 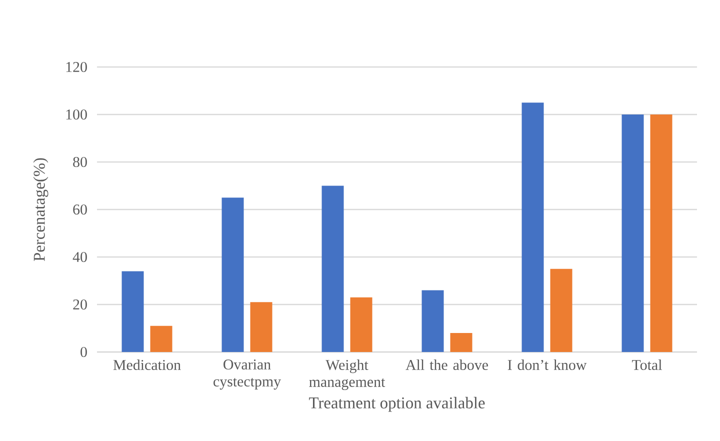 I want to click on x-tick-label: Total, so click(x=647, y=365).